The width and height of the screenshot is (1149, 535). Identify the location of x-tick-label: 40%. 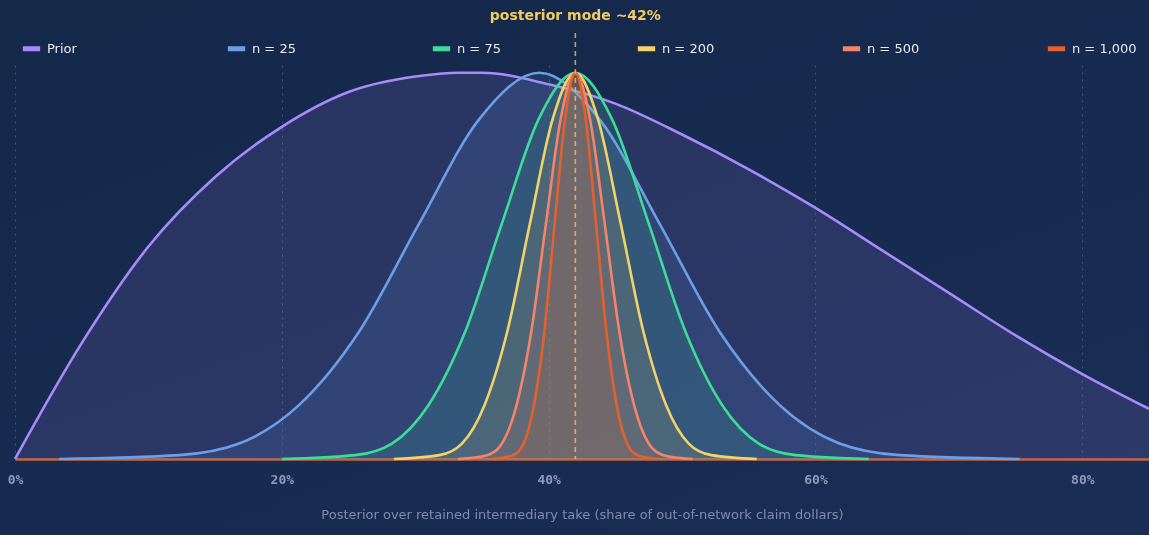
(549, 479).